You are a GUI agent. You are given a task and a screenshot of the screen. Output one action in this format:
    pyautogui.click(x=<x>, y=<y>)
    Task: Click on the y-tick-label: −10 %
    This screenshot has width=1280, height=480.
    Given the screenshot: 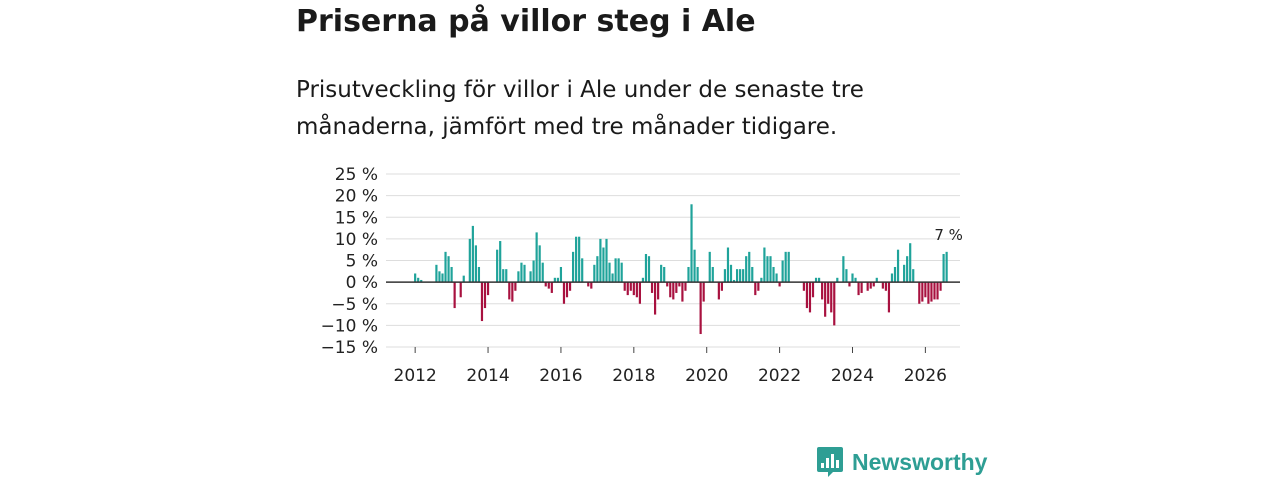 What is the action you would take?
    pyautogui.click(x=349, y=326)
    